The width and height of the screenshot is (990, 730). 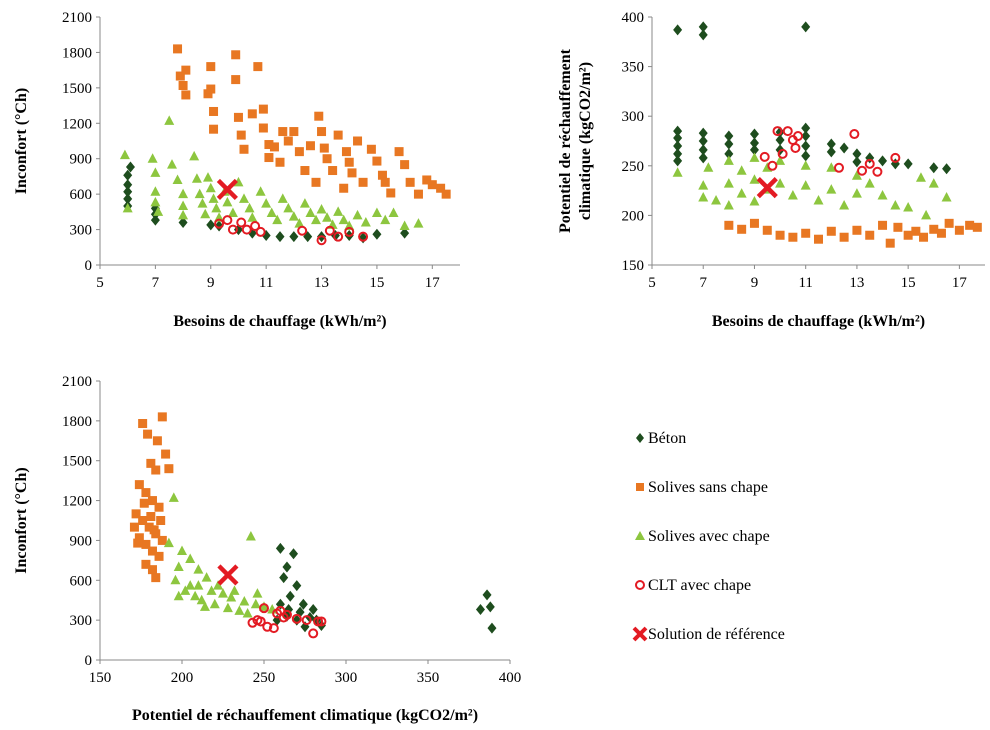 I want to click on legend-marker-clt, so click(x=640, y=585).